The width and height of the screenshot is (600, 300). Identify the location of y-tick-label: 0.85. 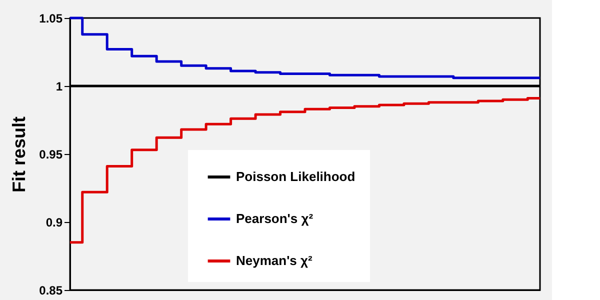
(51, 291).